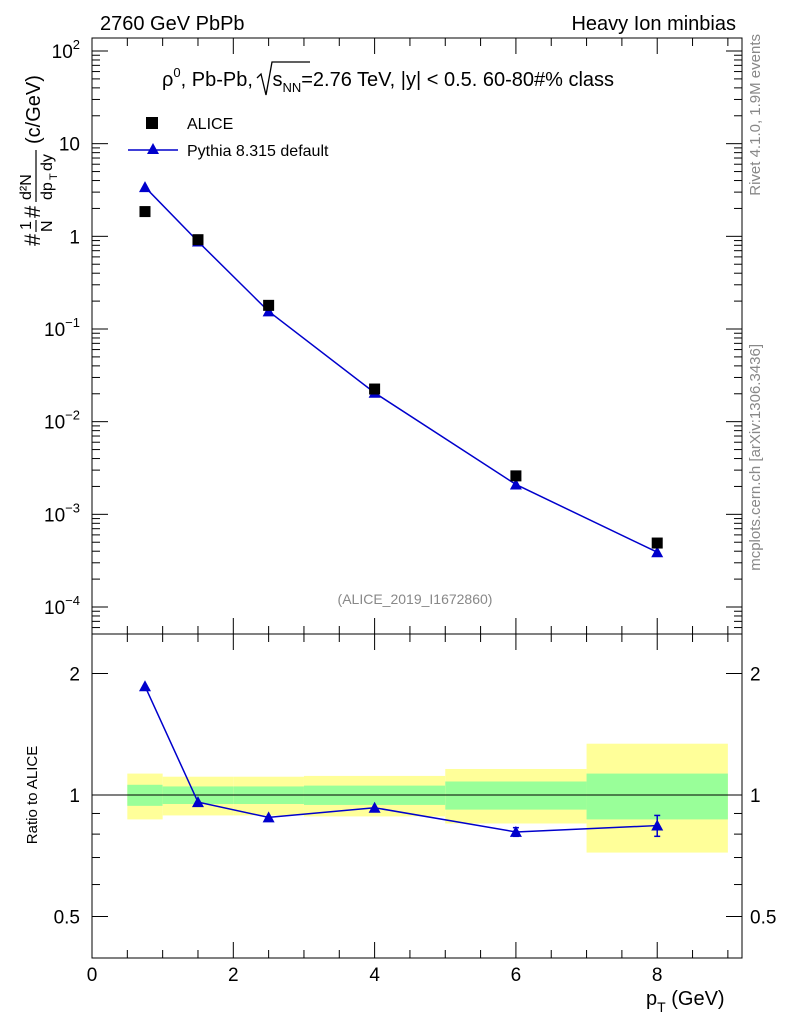 This screenshot has width=786, height=1024. Describe the element at coordinates (72, 507) in the screenshot. I see `main-y-tick-exponent: −3` at that location.